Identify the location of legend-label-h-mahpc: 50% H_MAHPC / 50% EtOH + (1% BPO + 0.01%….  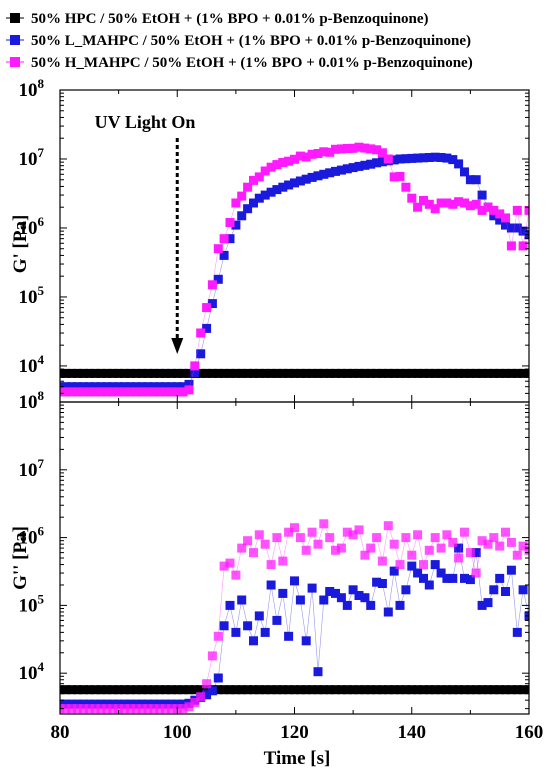
(252, 63).